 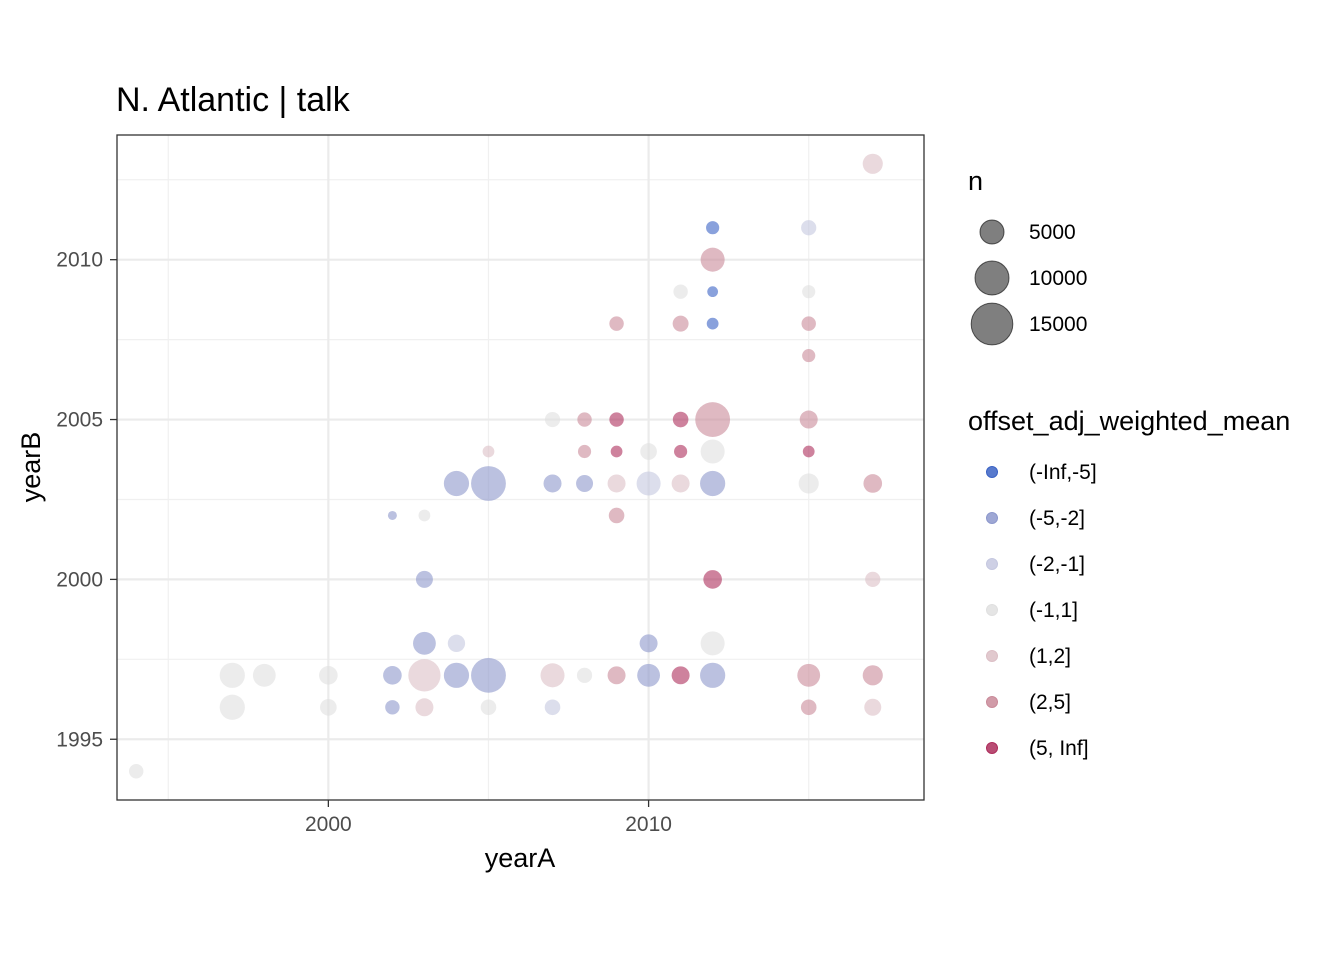 What do you see at coordinates (1053, 610) in the screenshot?
I see `color-legend-label: (-1,1]` at bounding box center [1053, 610].